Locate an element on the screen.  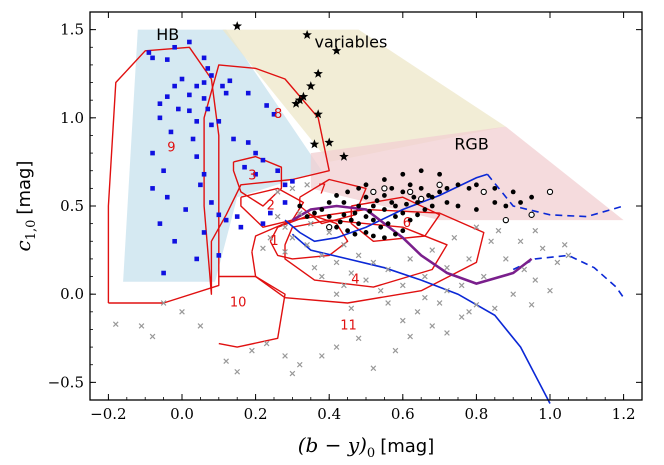
contour-label-5: 7 is located at coordinates (322, 190).